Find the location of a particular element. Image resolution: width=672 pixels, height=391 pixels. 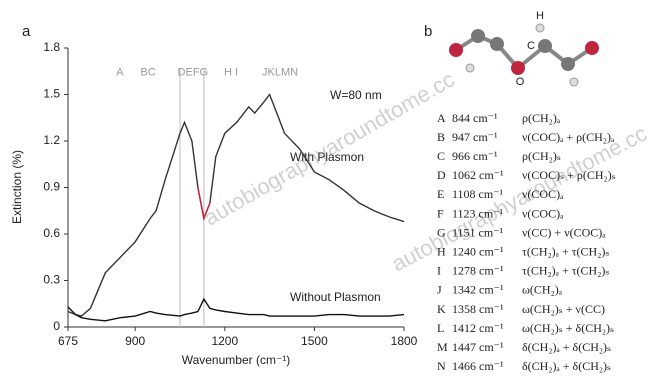

row-assignment: ν(COC)ₐ + ρ(CH₂)ₐ is located at coordinates (568, 137).